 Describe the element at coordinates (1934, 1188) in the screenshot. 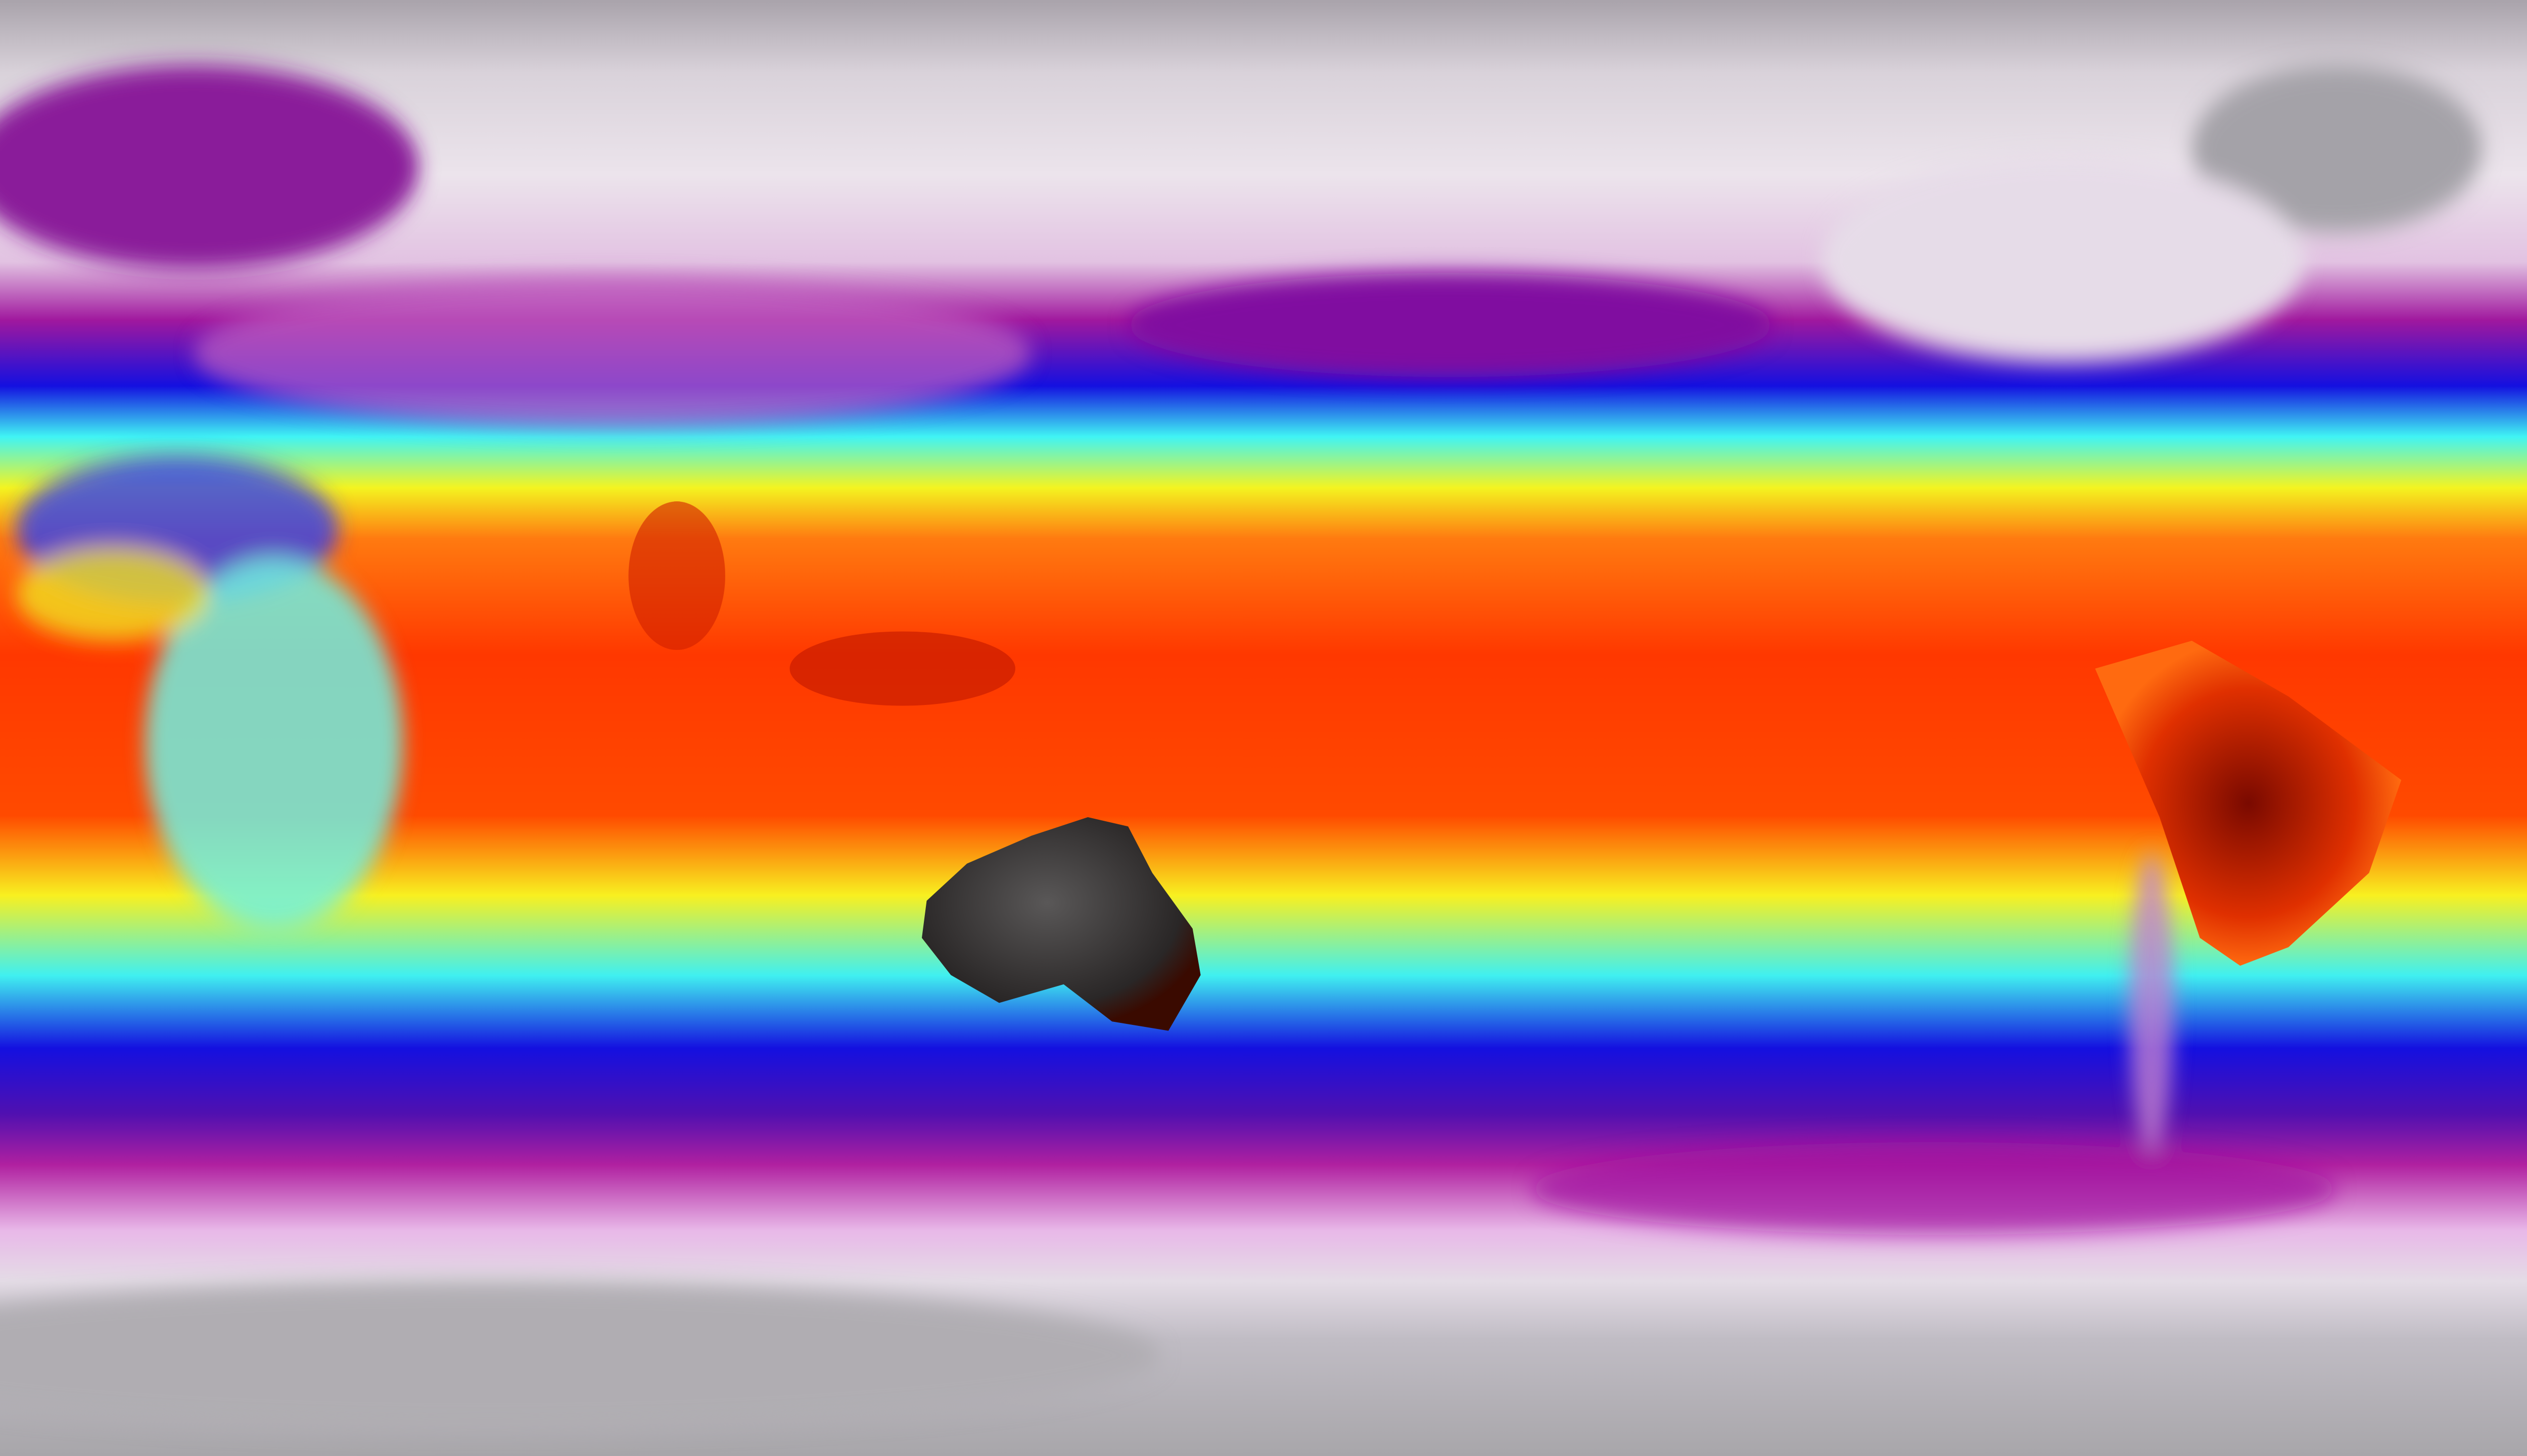

I see `south-ocean-purple` at that location.